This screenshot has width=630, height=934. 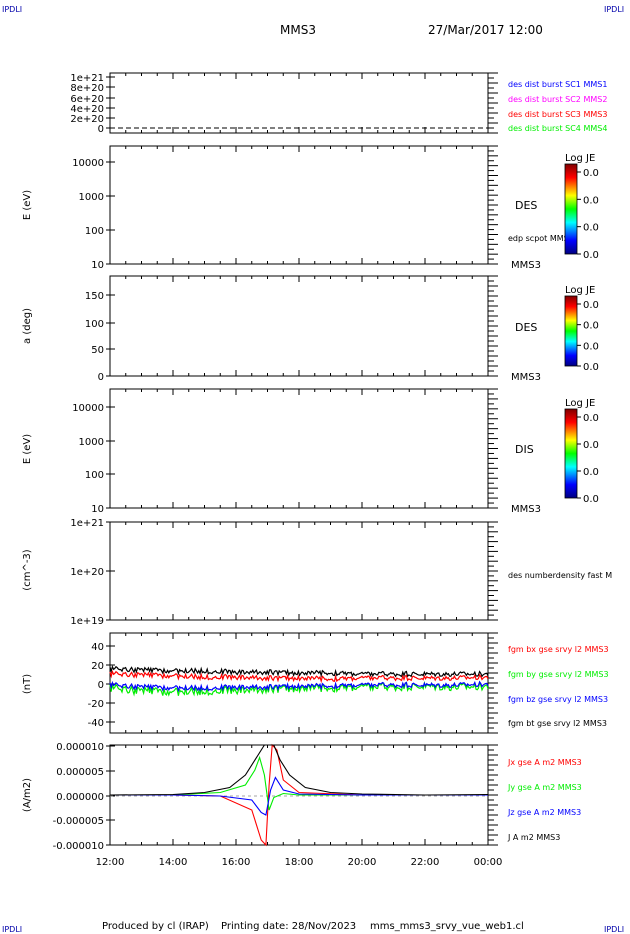 What do you see at coordinates (299, 770) in the screenshot?
I see `series-line-j-current` at bounding box center [299, 770].